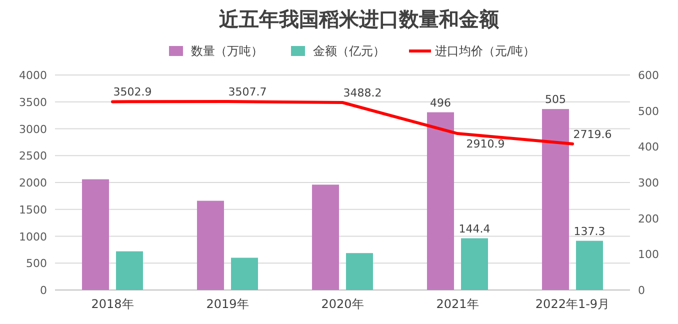 This screenshot has width=678, height=324. I want to click on data-label: 2719.6, so click(592, 134).